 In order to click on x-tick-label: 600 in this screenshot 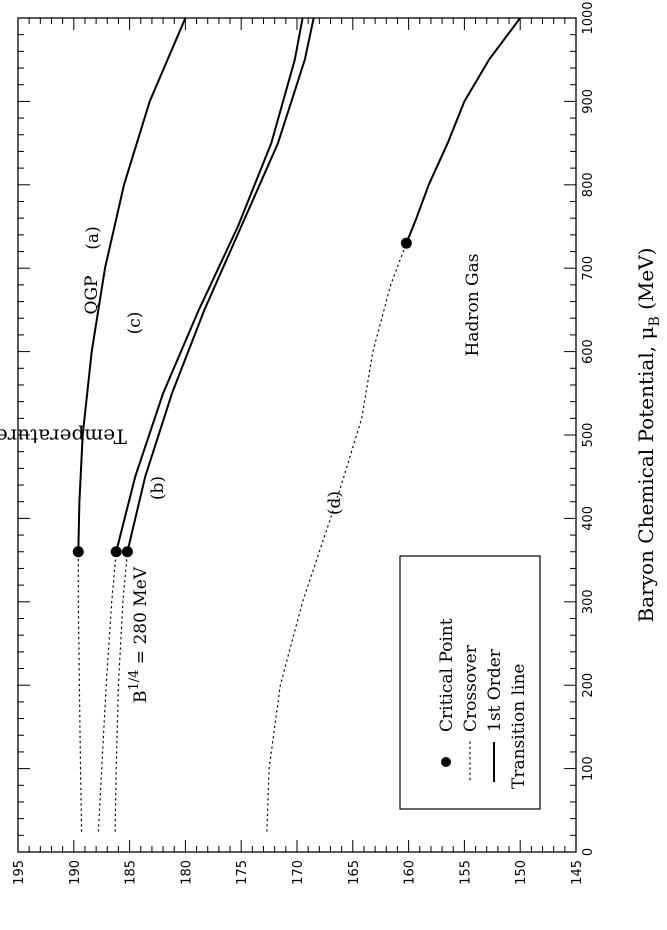, I will do `click(588, 351)`.